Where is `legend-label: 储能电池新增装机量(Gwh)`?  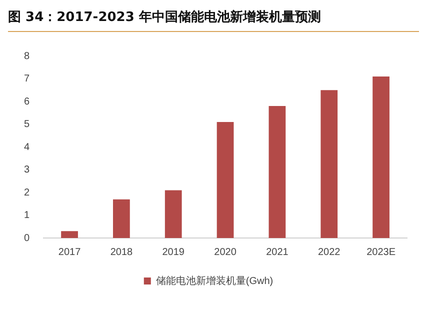 legend-label: 储能电池新增装机量(Gwh) is located at coordinates (215, 280).